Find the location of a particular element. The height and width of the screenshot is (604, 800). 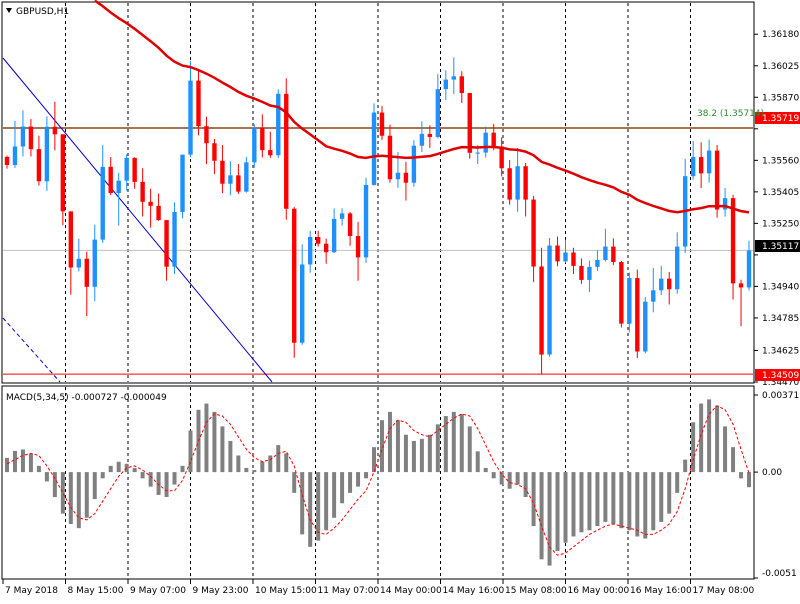

price-tick-label: 1.34470 is located at coordinates (780, 383).